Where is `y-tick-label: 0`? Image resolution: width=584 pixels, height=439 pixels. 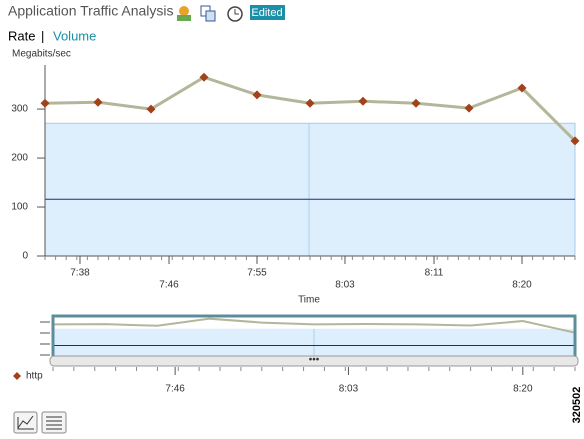 y-tick-label: 0 is located at coordinates (25, 256).